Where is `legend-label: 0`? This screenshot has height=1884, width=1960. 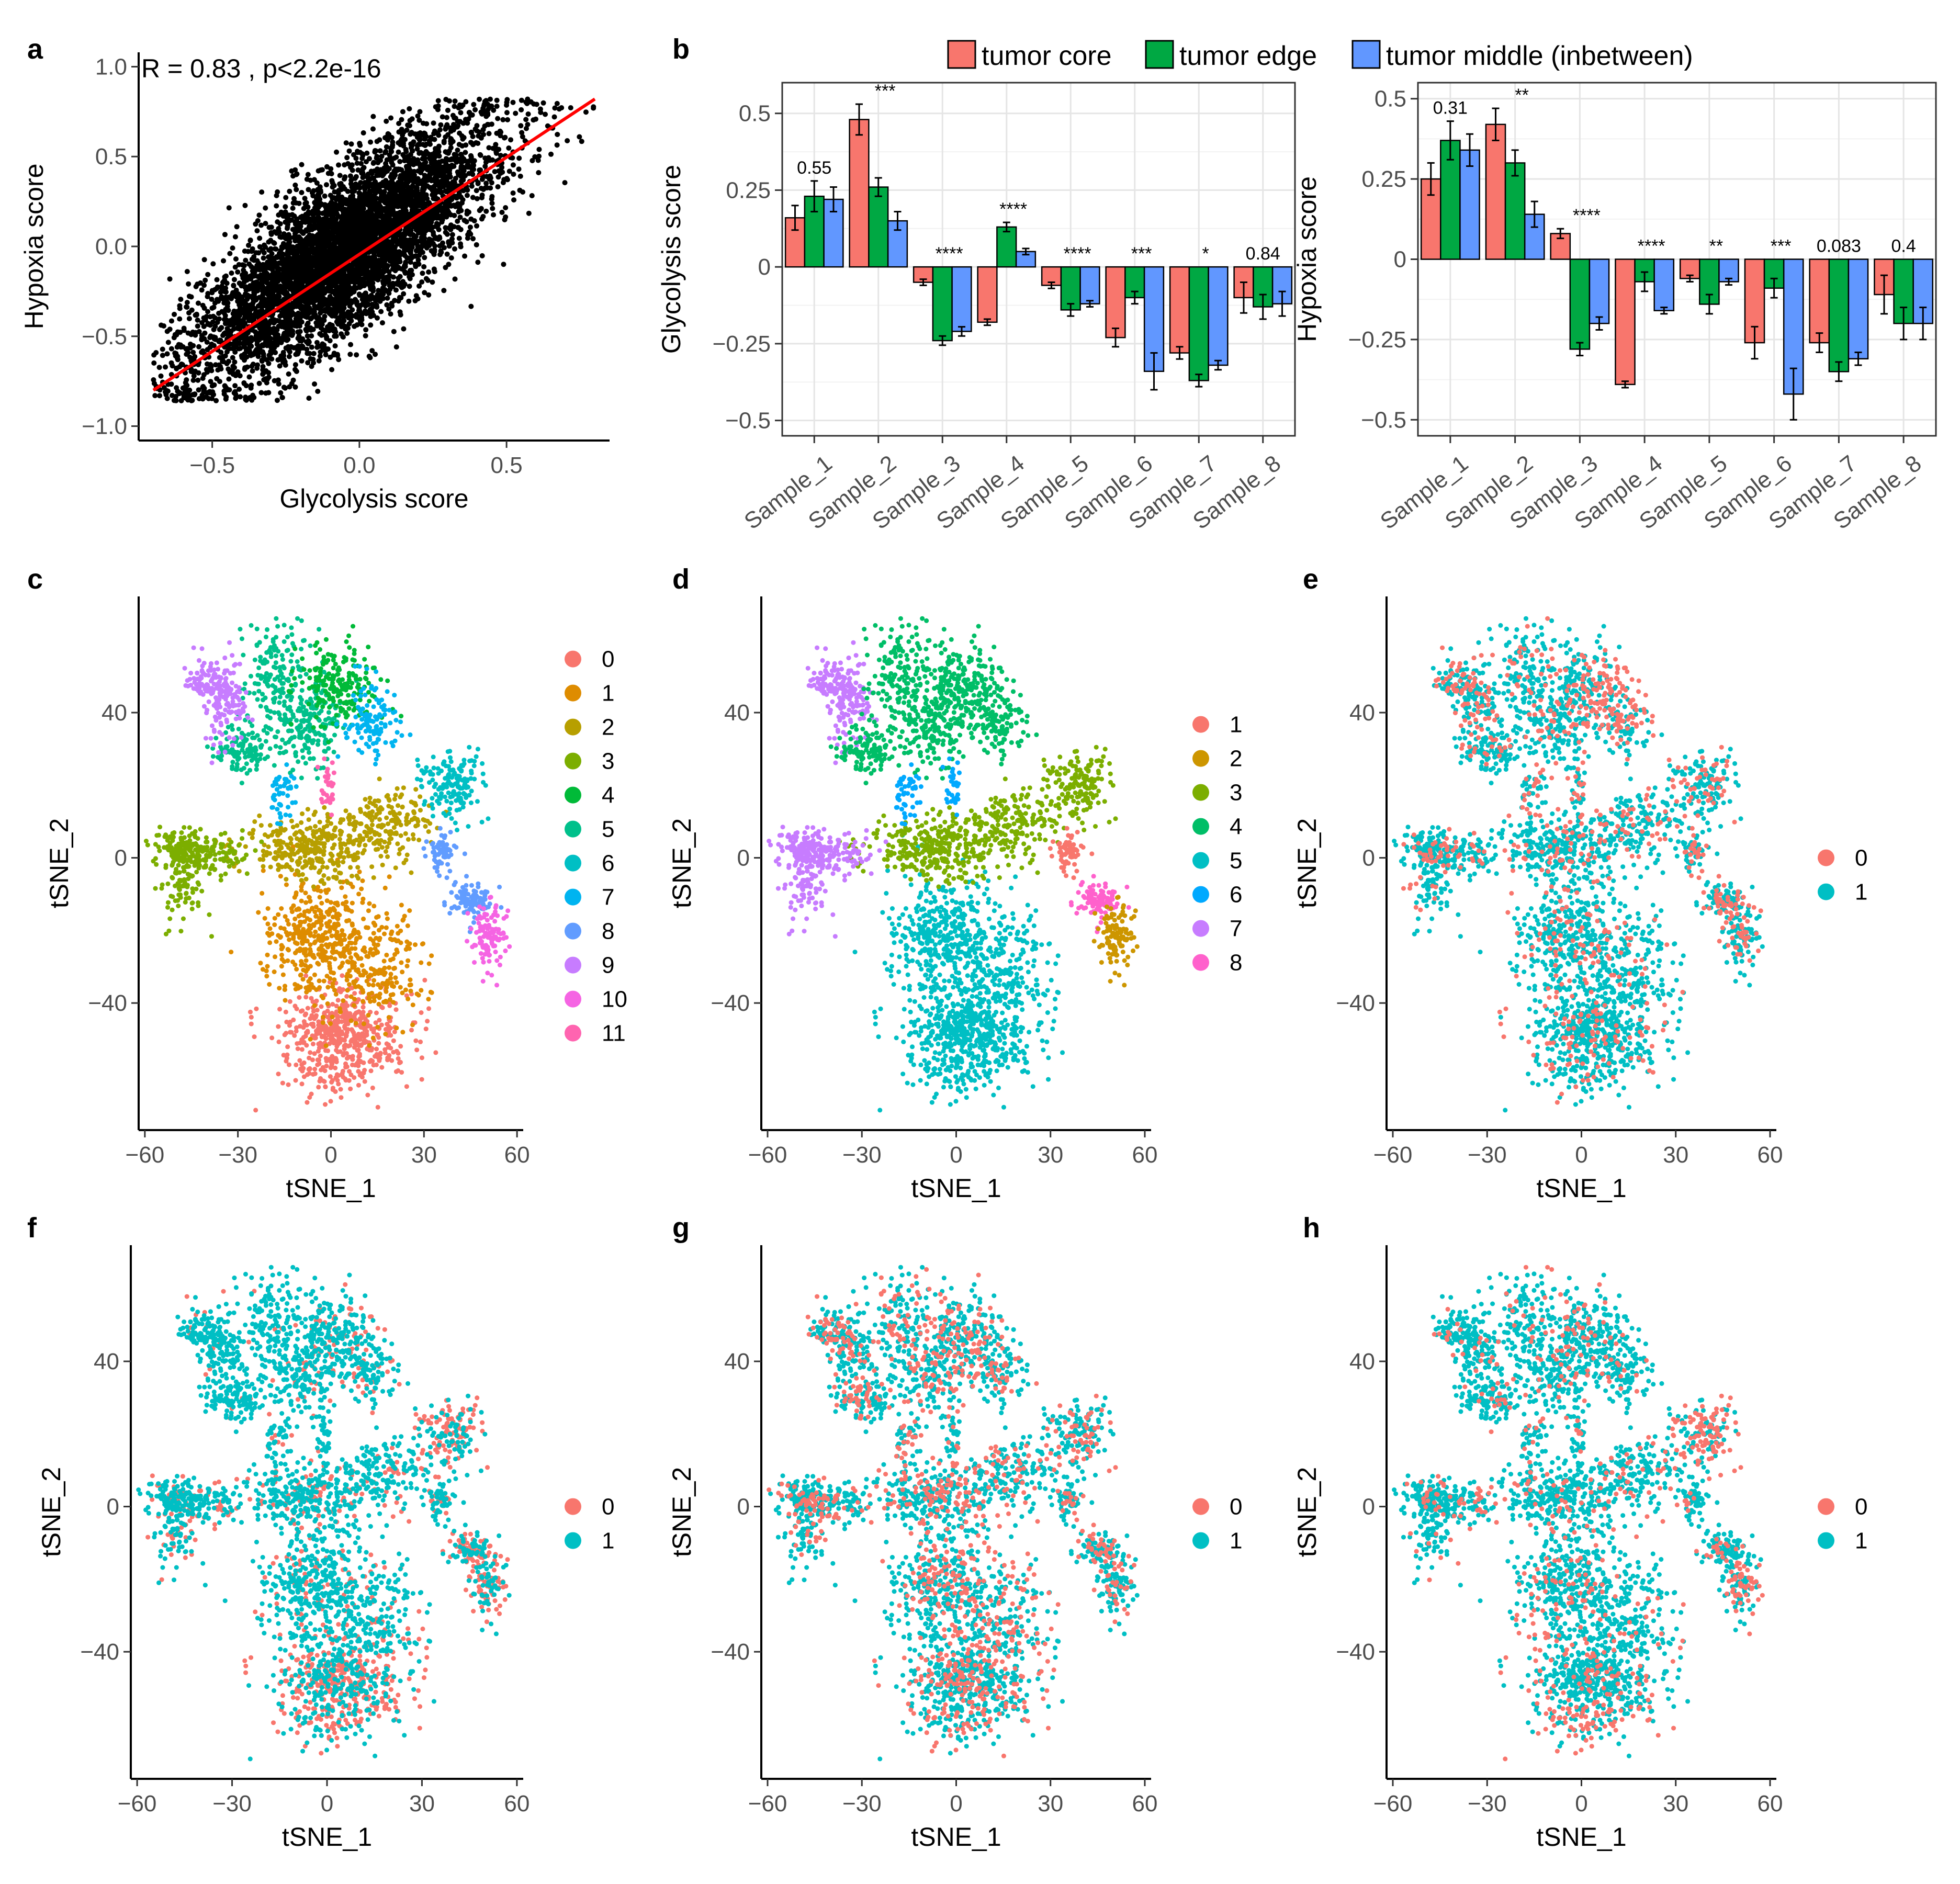 legend-label: 0 is located at coordinates (1861, 1507).